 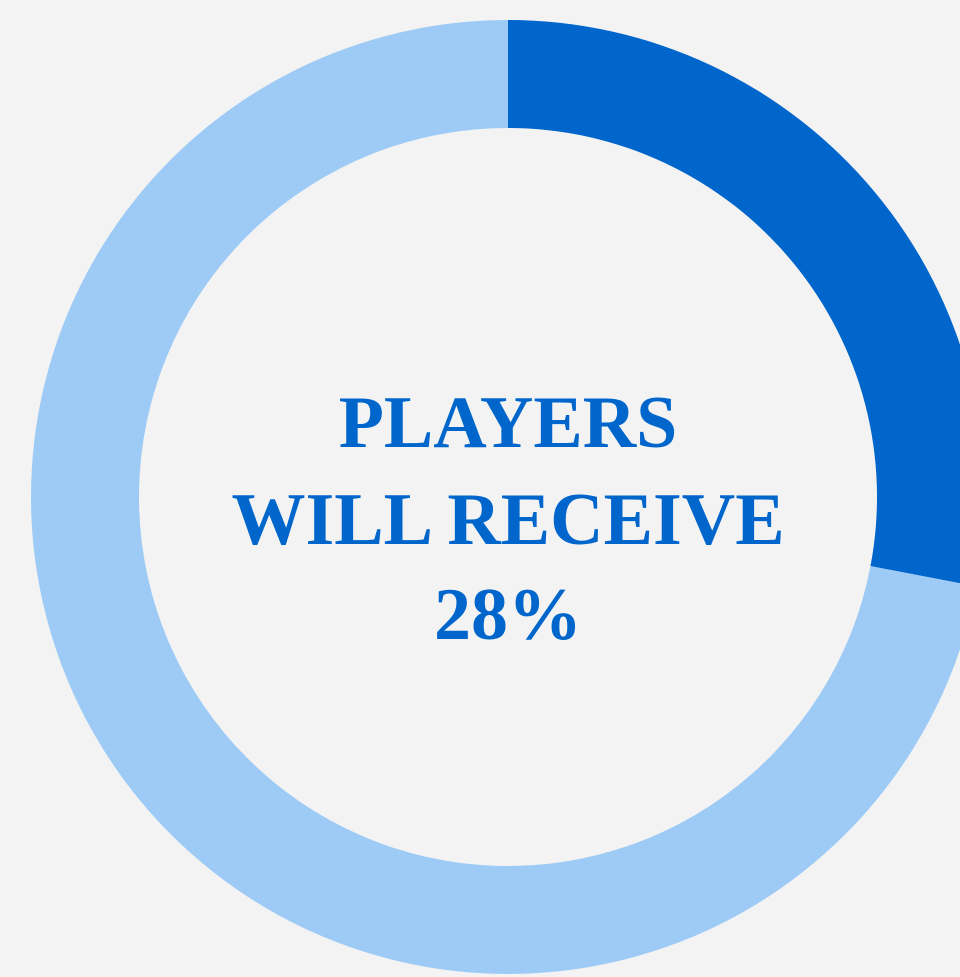 What do you see at coordinates (508, 423) in the screenshot?
I see `center-text: PLAYERS` at bounding box center [508, 423].